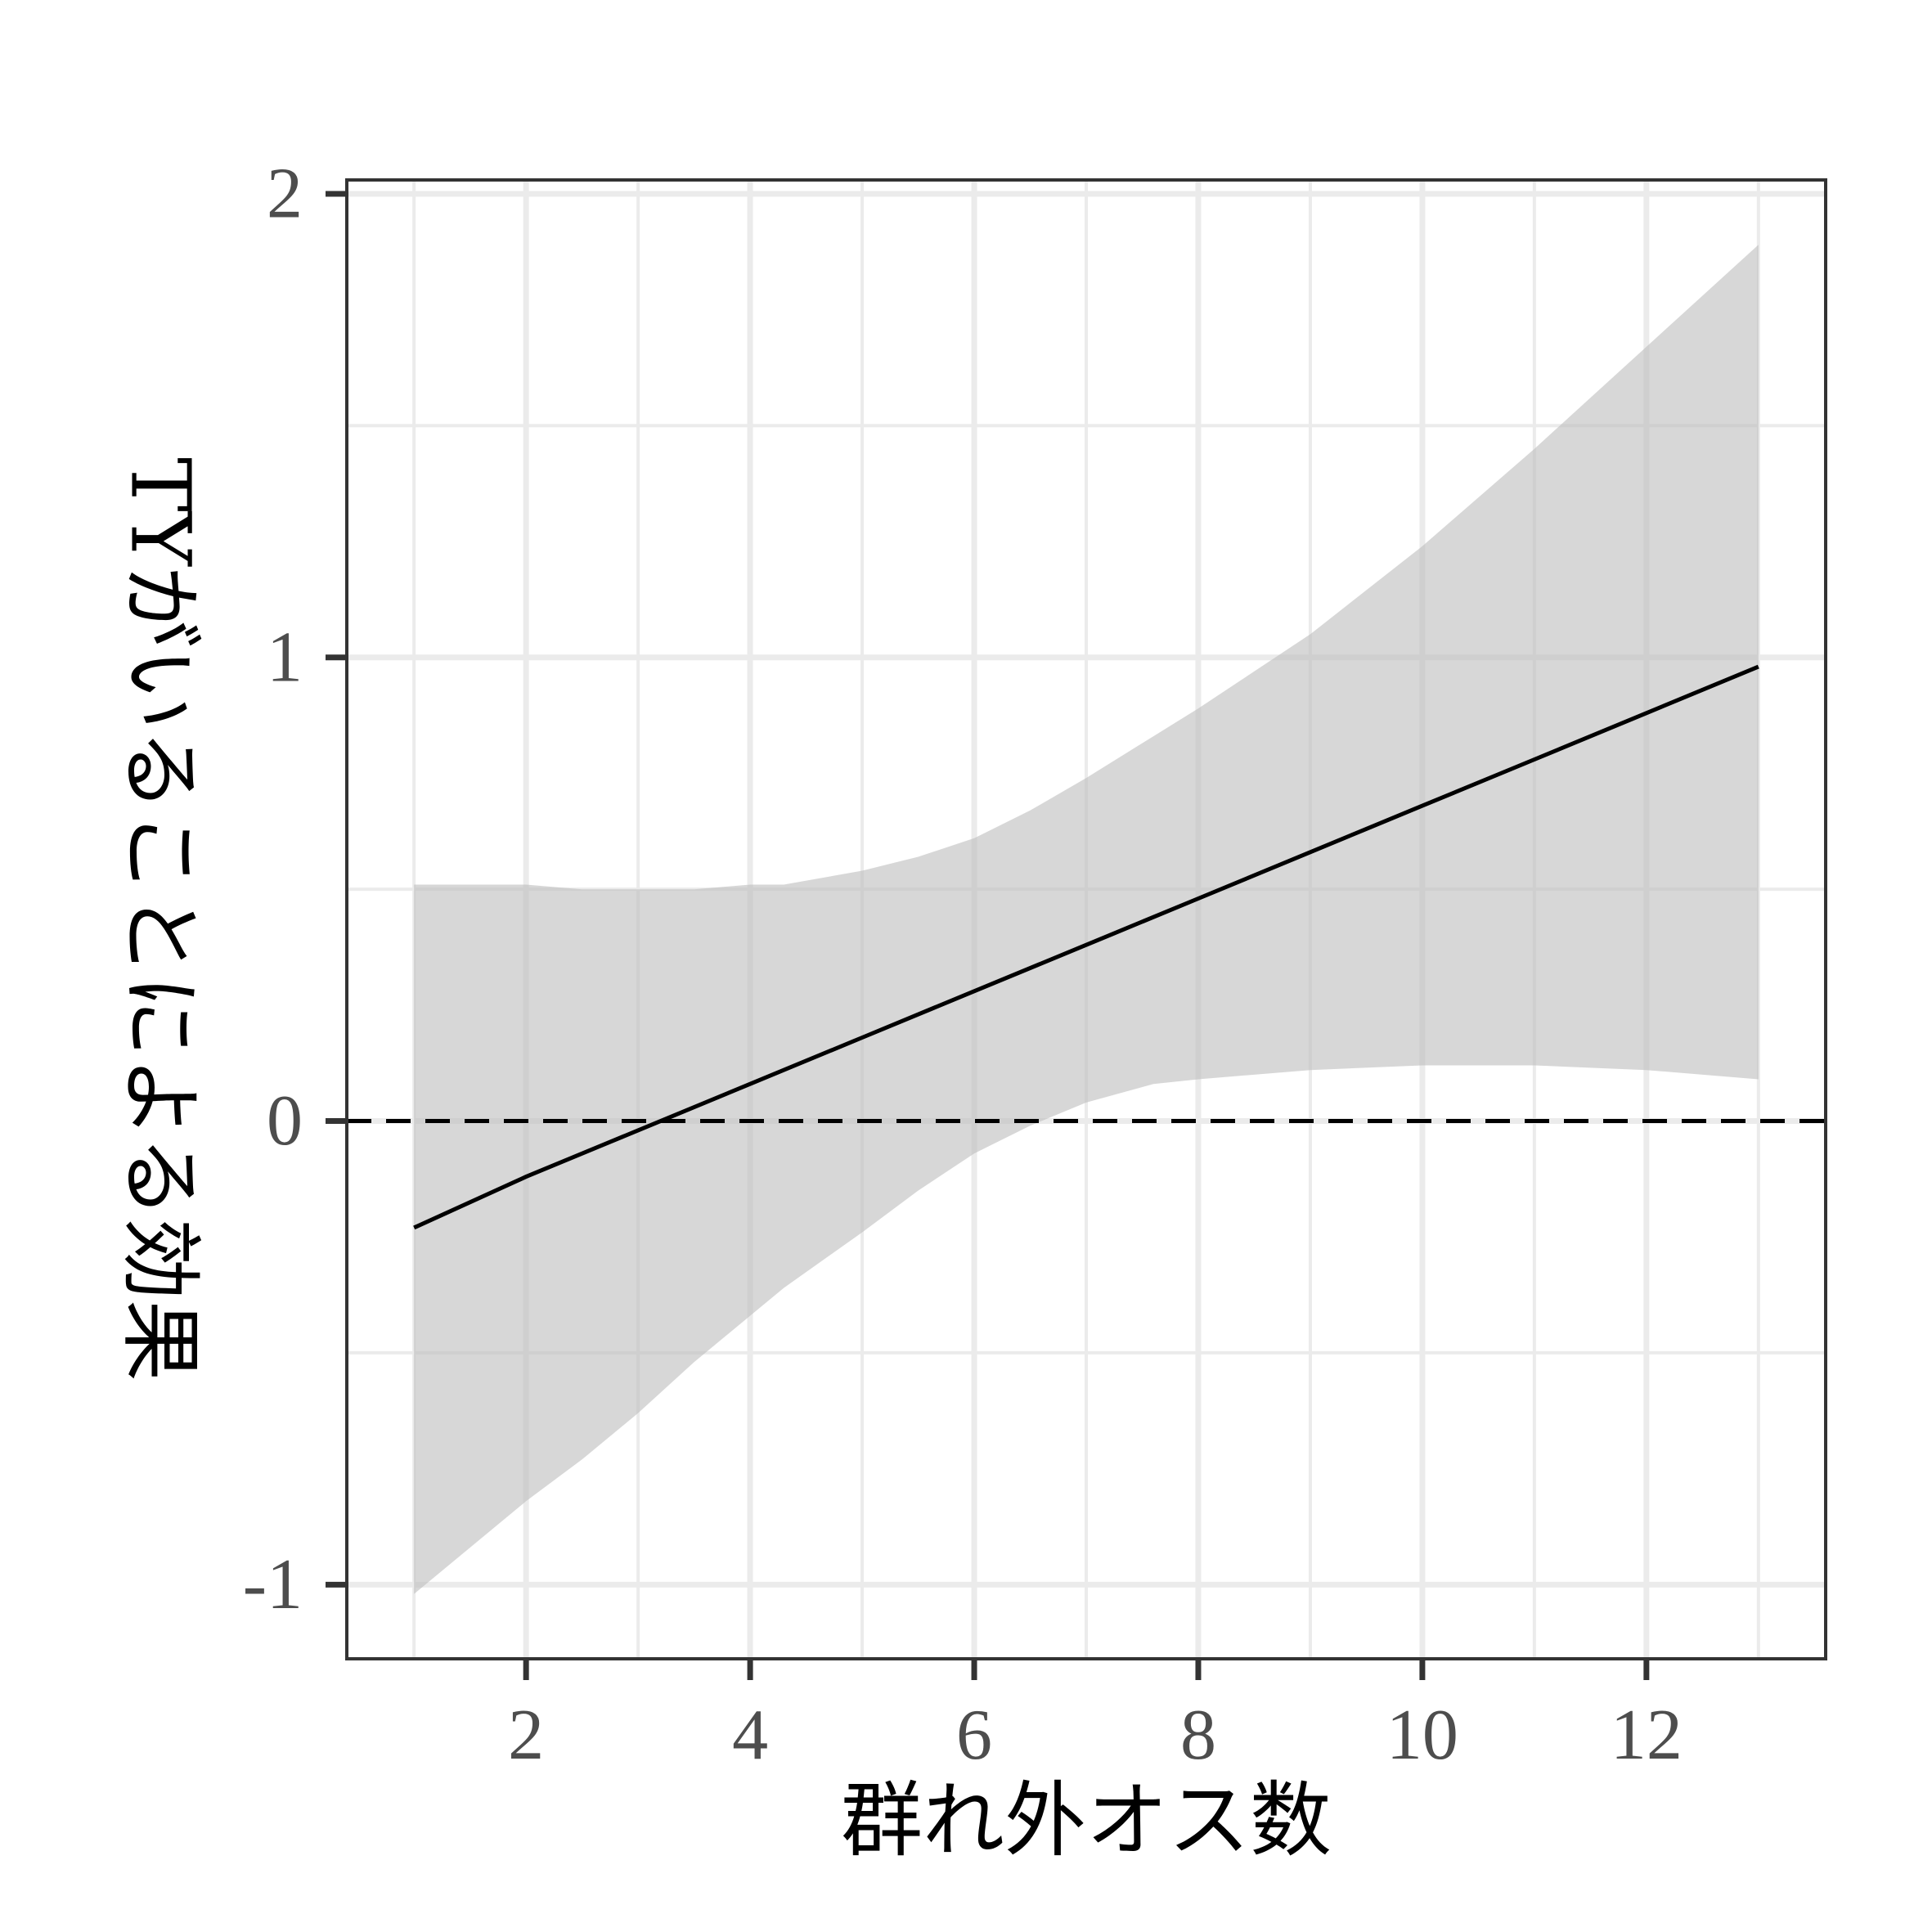 The image size is (1932, 1932). What do you see at coordinates (1647, 1735) in the screenshot?
I see `x-tick-label: 12` at bounding box center [1647, 1735].